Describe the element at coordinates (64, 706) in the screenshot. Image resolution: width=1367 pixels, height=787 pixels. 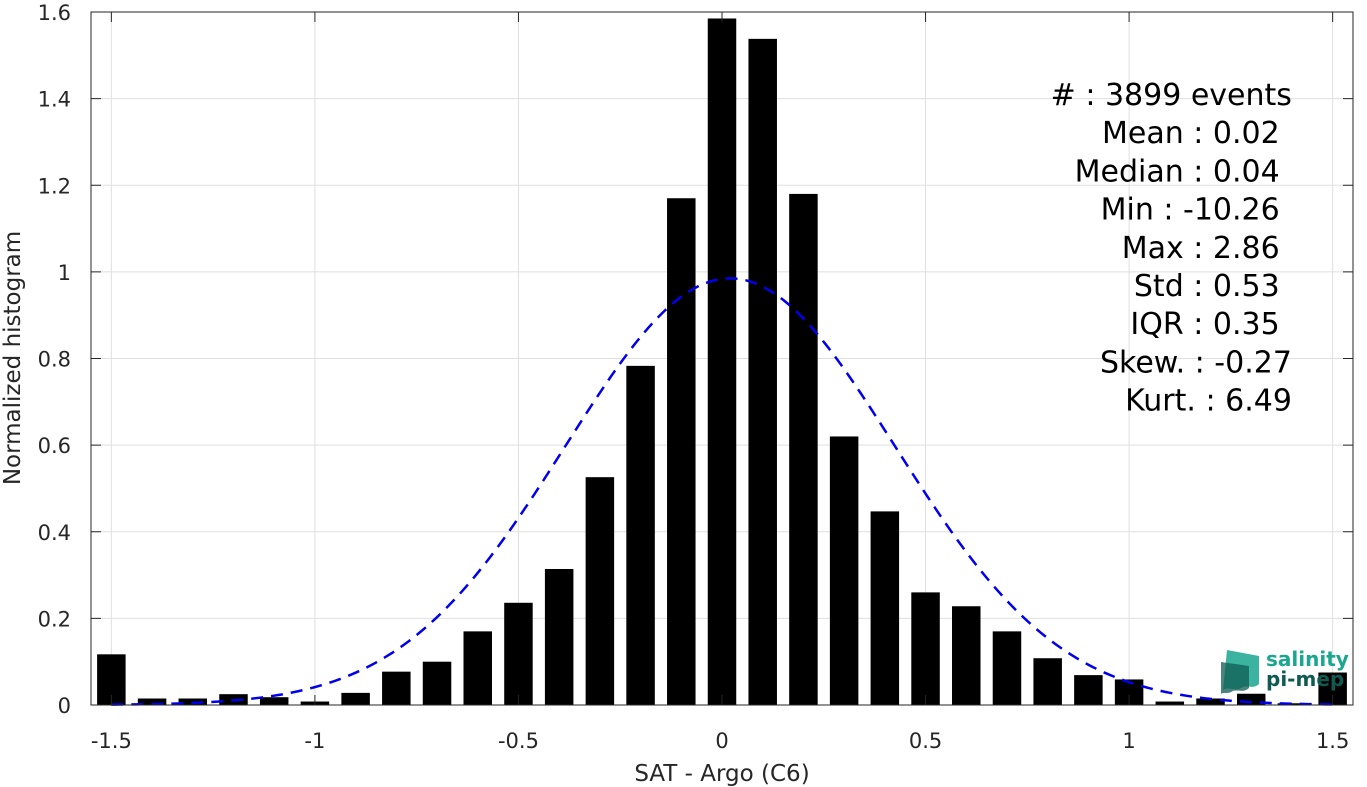
I see `y-tick-label: 0` at that location.